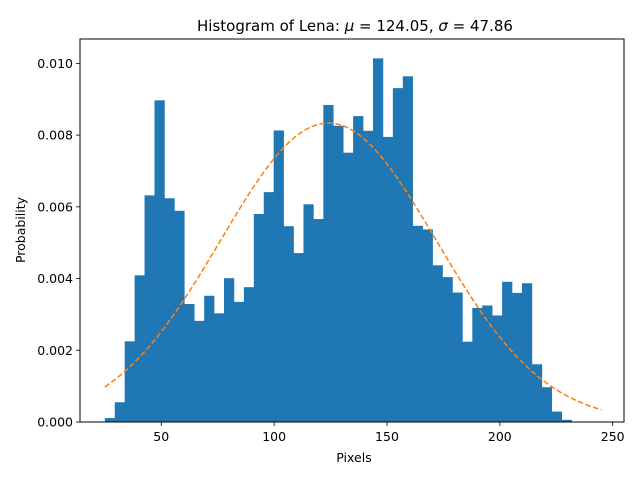 The width and height of the screenshot is (640, 480). Describe the element at coordinates (355, 26) in the screenshot. I see `chart-title: Histogram of Lena: μ = 124.05, σ = 47.86` at that location.